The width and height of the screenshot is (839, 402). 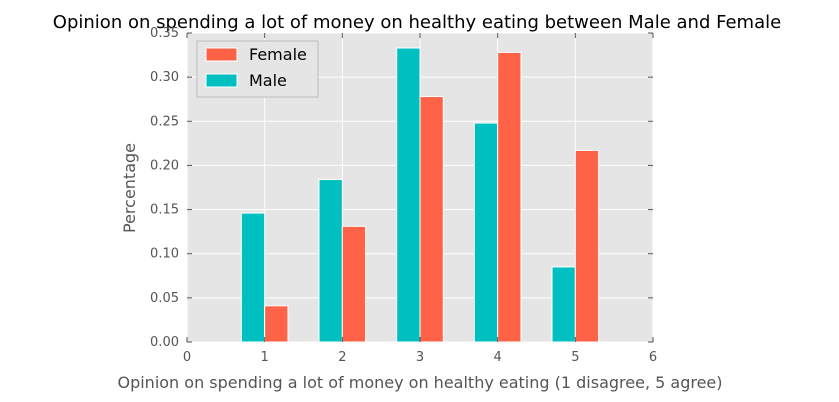 I want to click on y-tick-label: 0.30, so click(x=164, y=77).